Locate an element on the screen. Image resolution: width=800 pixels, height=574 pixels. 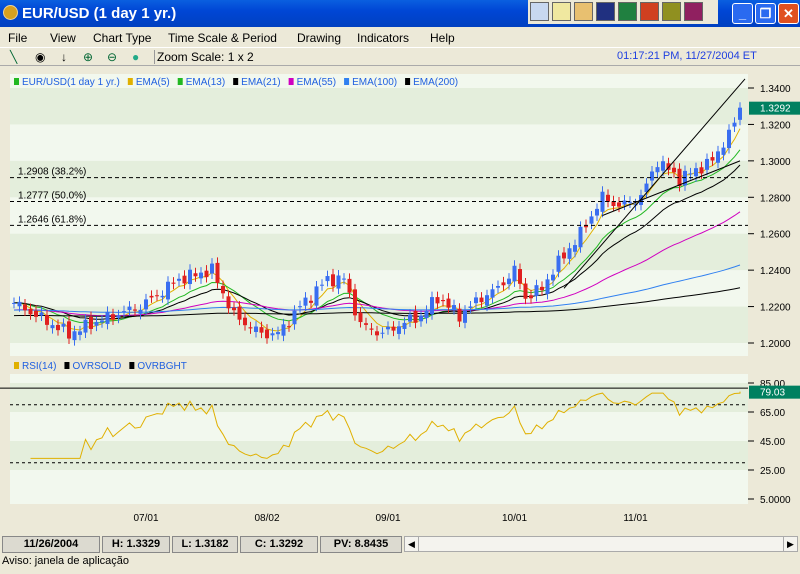
scroll-right-icon: ▶ is located at coordinates (790, 544).